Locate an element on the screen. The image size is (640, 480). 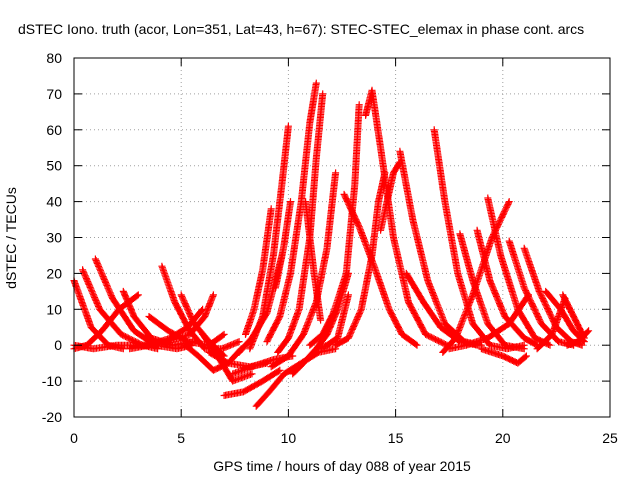
x-tick-label: 5 is located at coordinates (181, 438).